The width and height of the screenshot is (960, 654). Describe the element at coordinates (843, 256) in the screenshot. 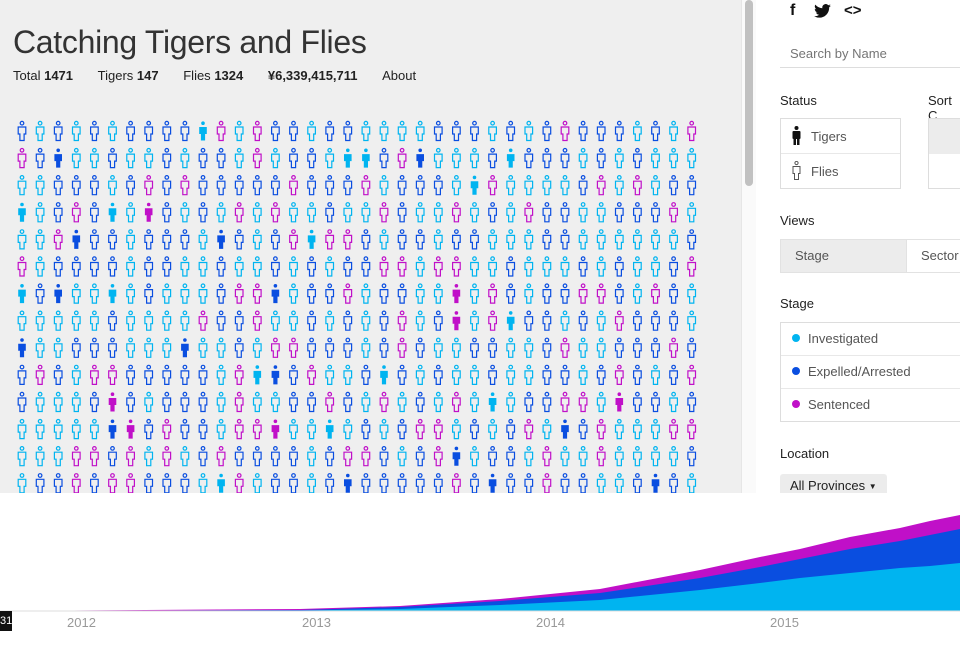

I see `view-stage-button: Stage` at that location.